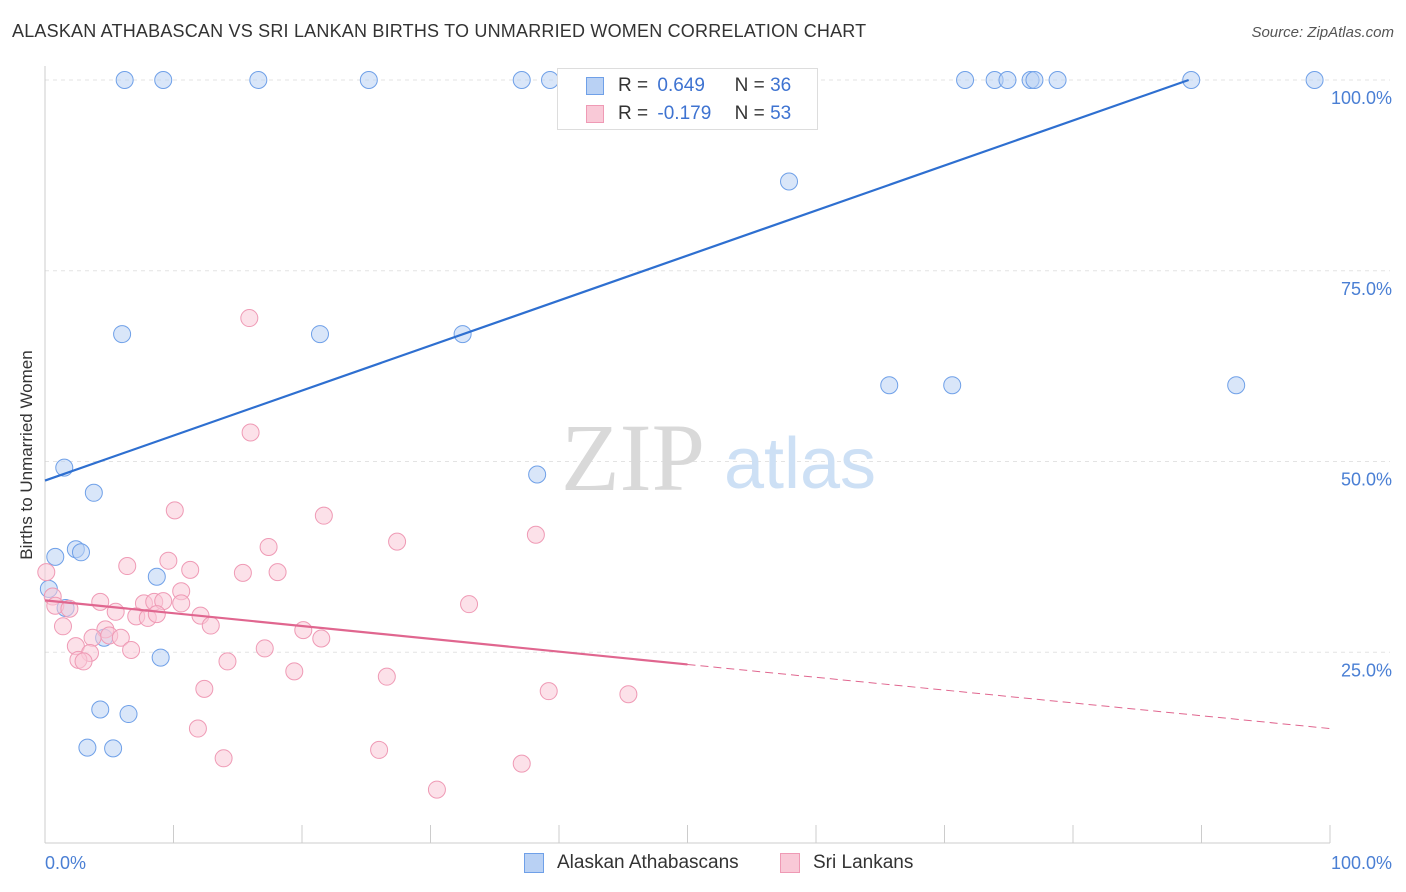 This screenshot has height=892, width=1406. Describe the element at coordinates (1322, 32) in the screenshot. I see `source-label: Source: ZipAtlas.com` at that location.